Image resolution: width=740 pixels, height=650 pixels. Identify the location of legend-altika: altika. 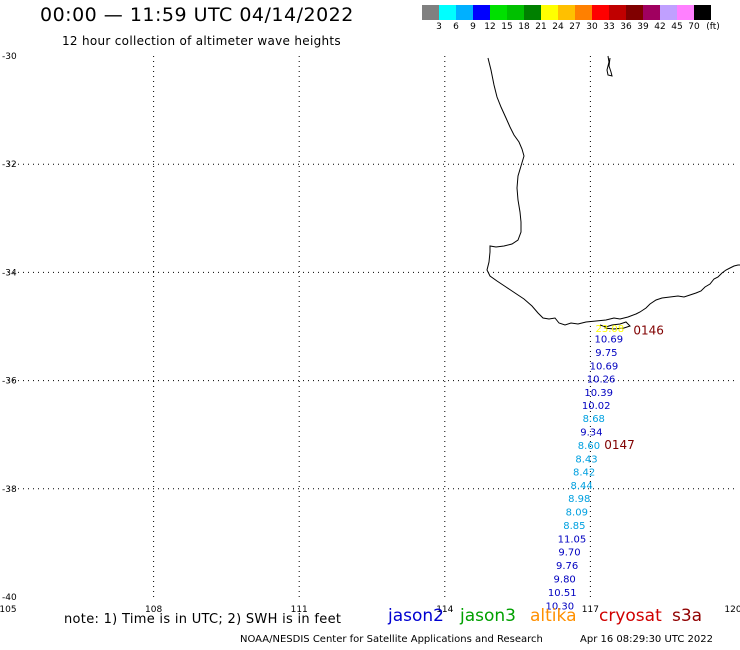
(553, 616).